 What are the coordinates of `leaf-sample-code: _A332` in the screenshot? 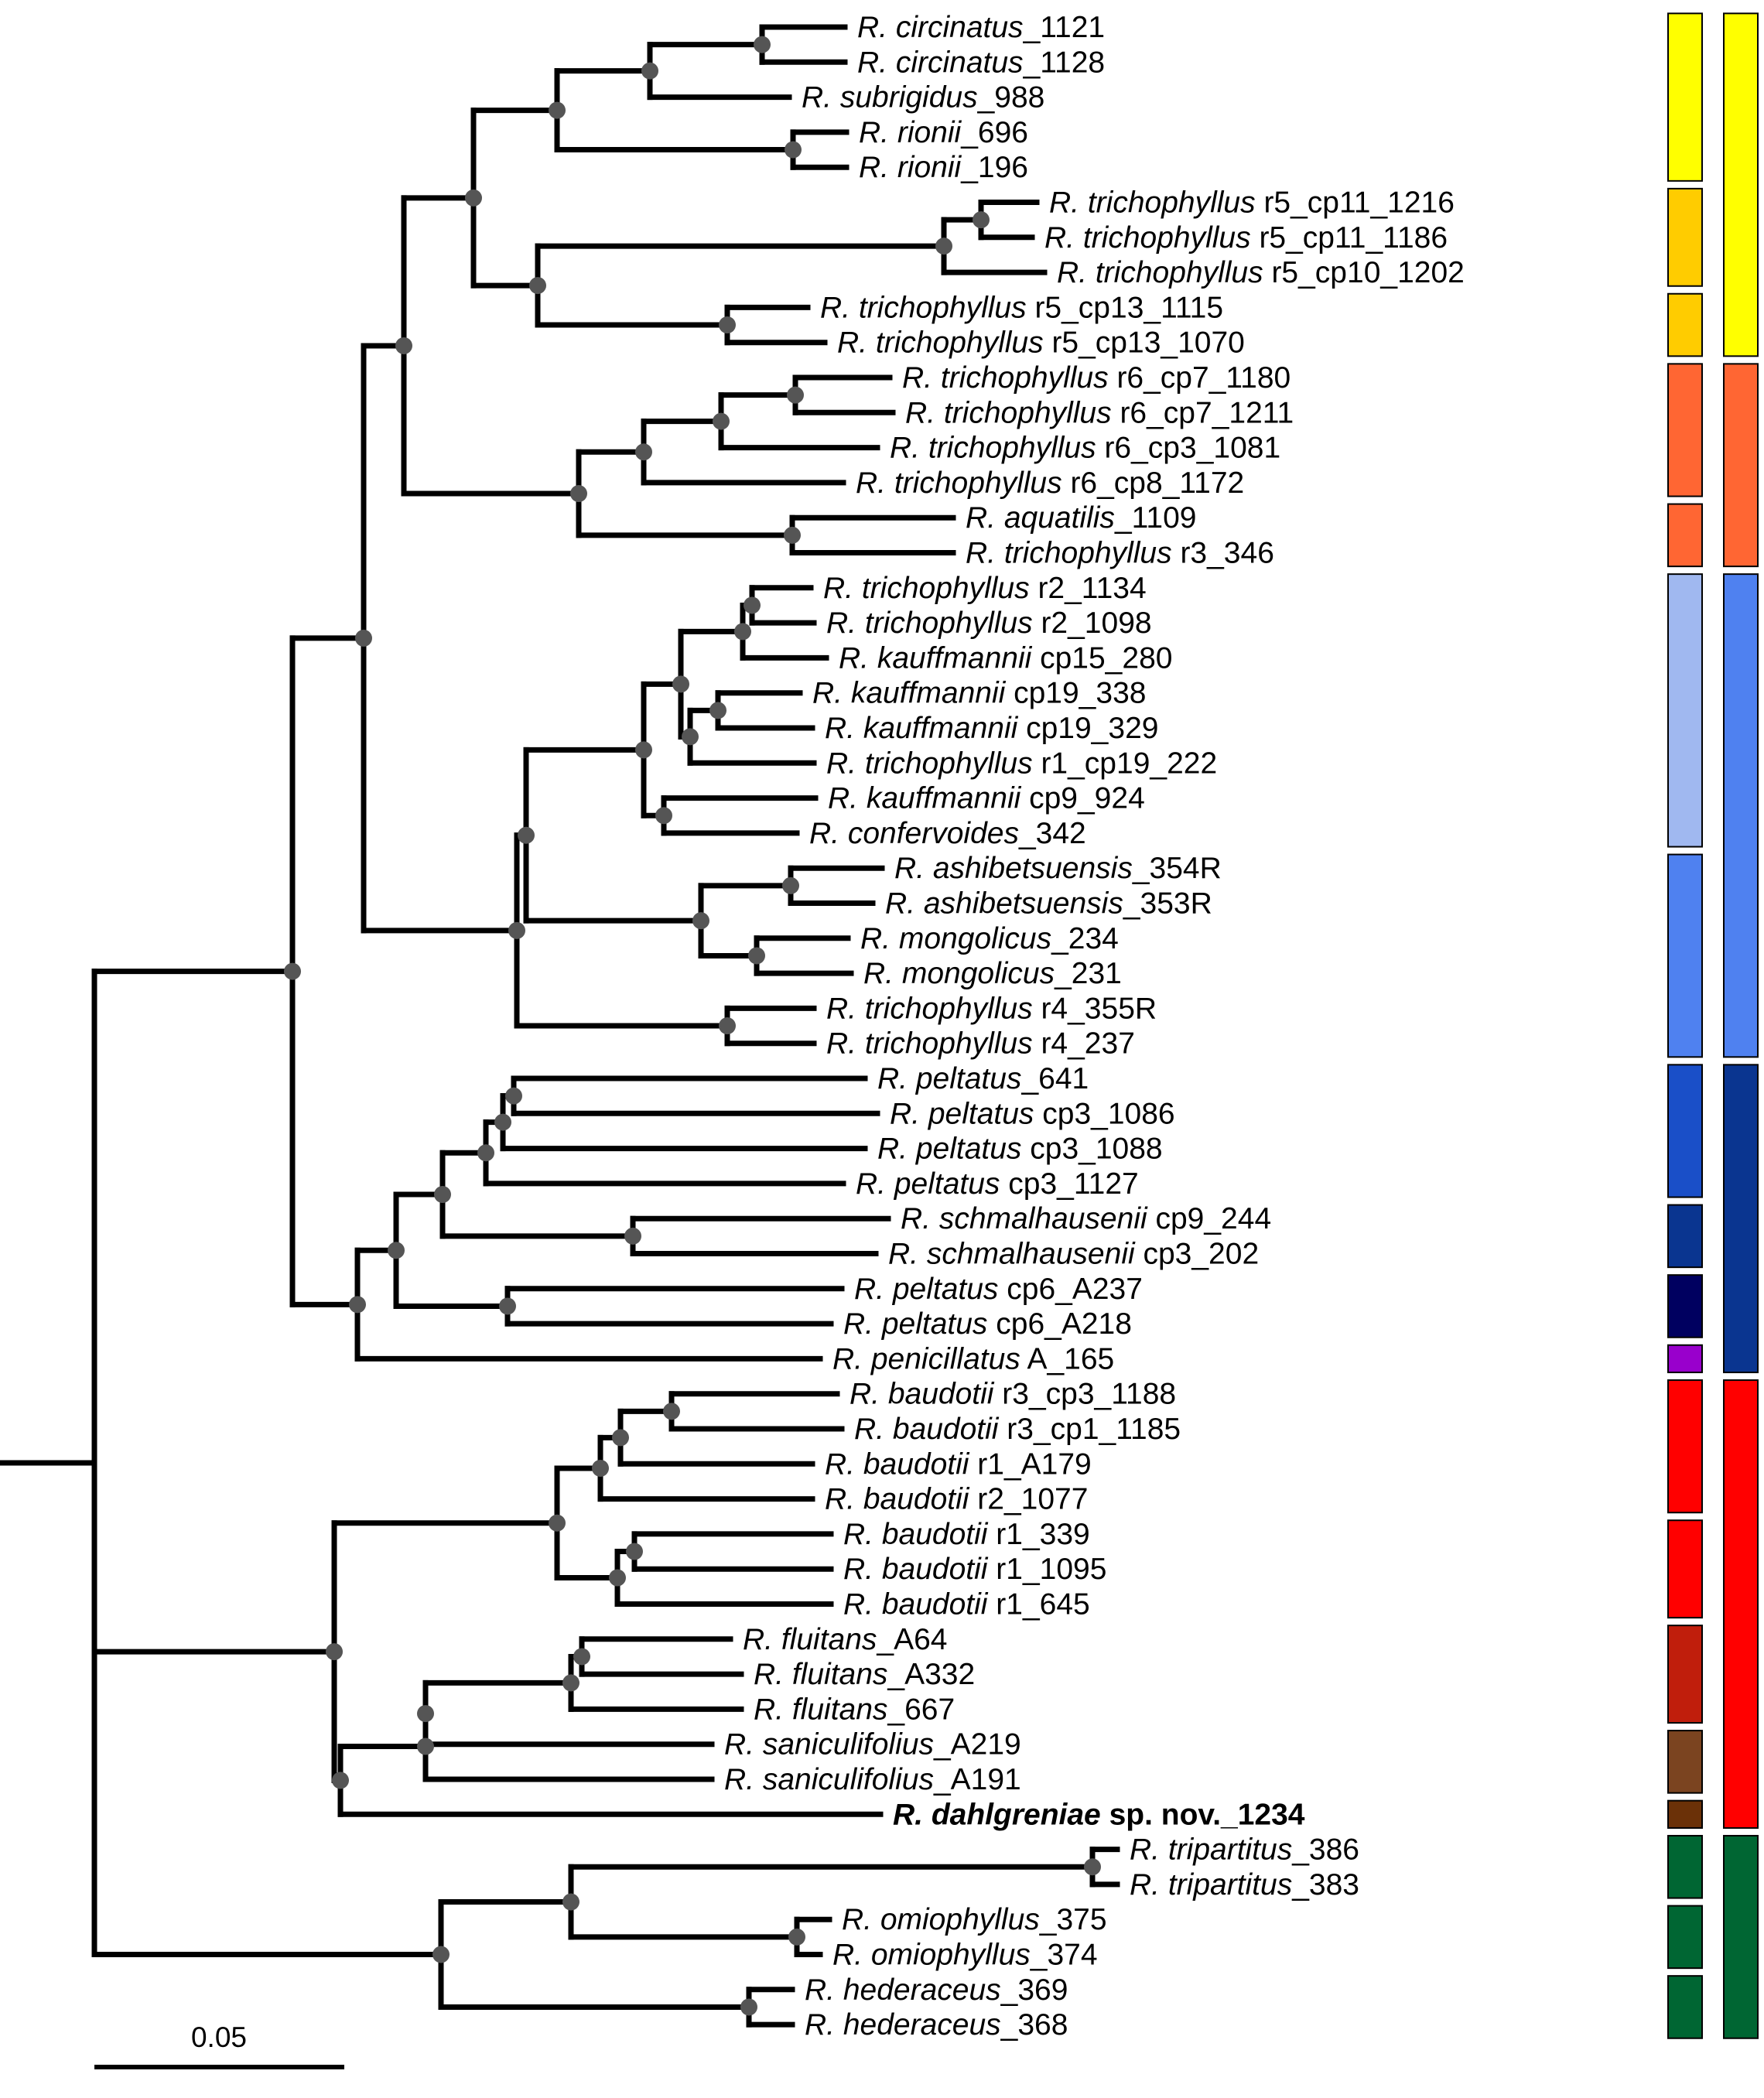 It's located at (931, 1674).